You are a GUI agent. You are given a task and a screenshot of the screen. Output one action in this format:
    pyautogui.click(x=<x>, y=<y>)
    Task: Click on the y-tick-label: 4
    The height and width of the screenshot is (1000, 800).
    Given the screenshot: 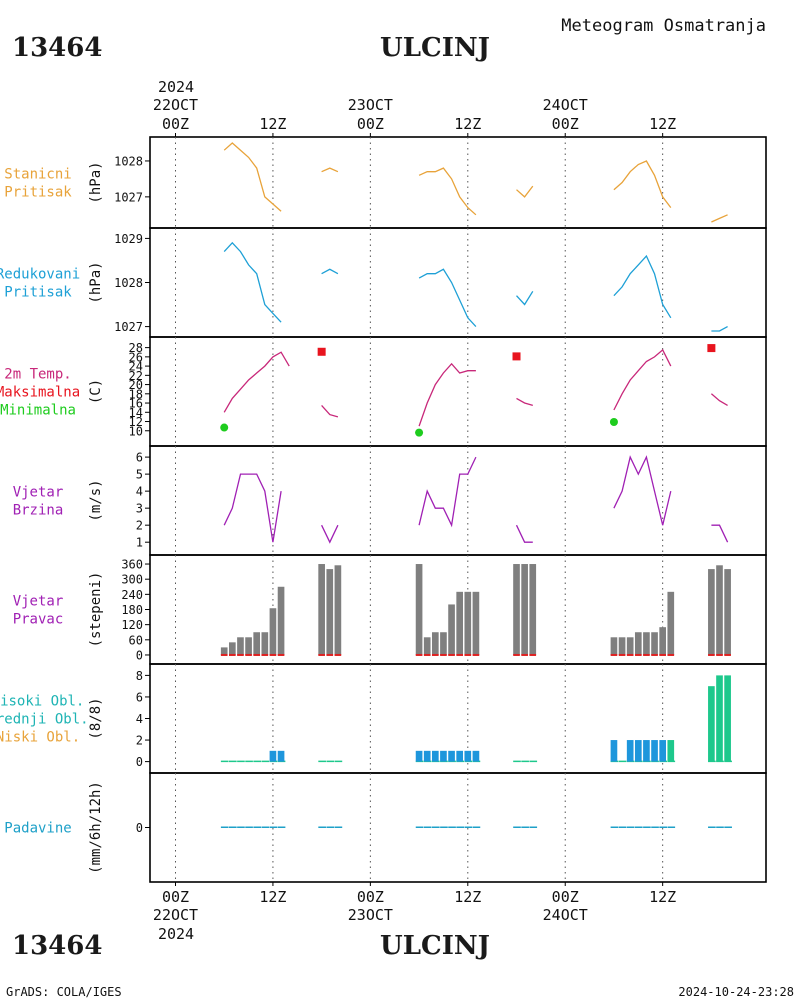 What is the action you would take?
    pyautogui.click(x=139, y=492)
    